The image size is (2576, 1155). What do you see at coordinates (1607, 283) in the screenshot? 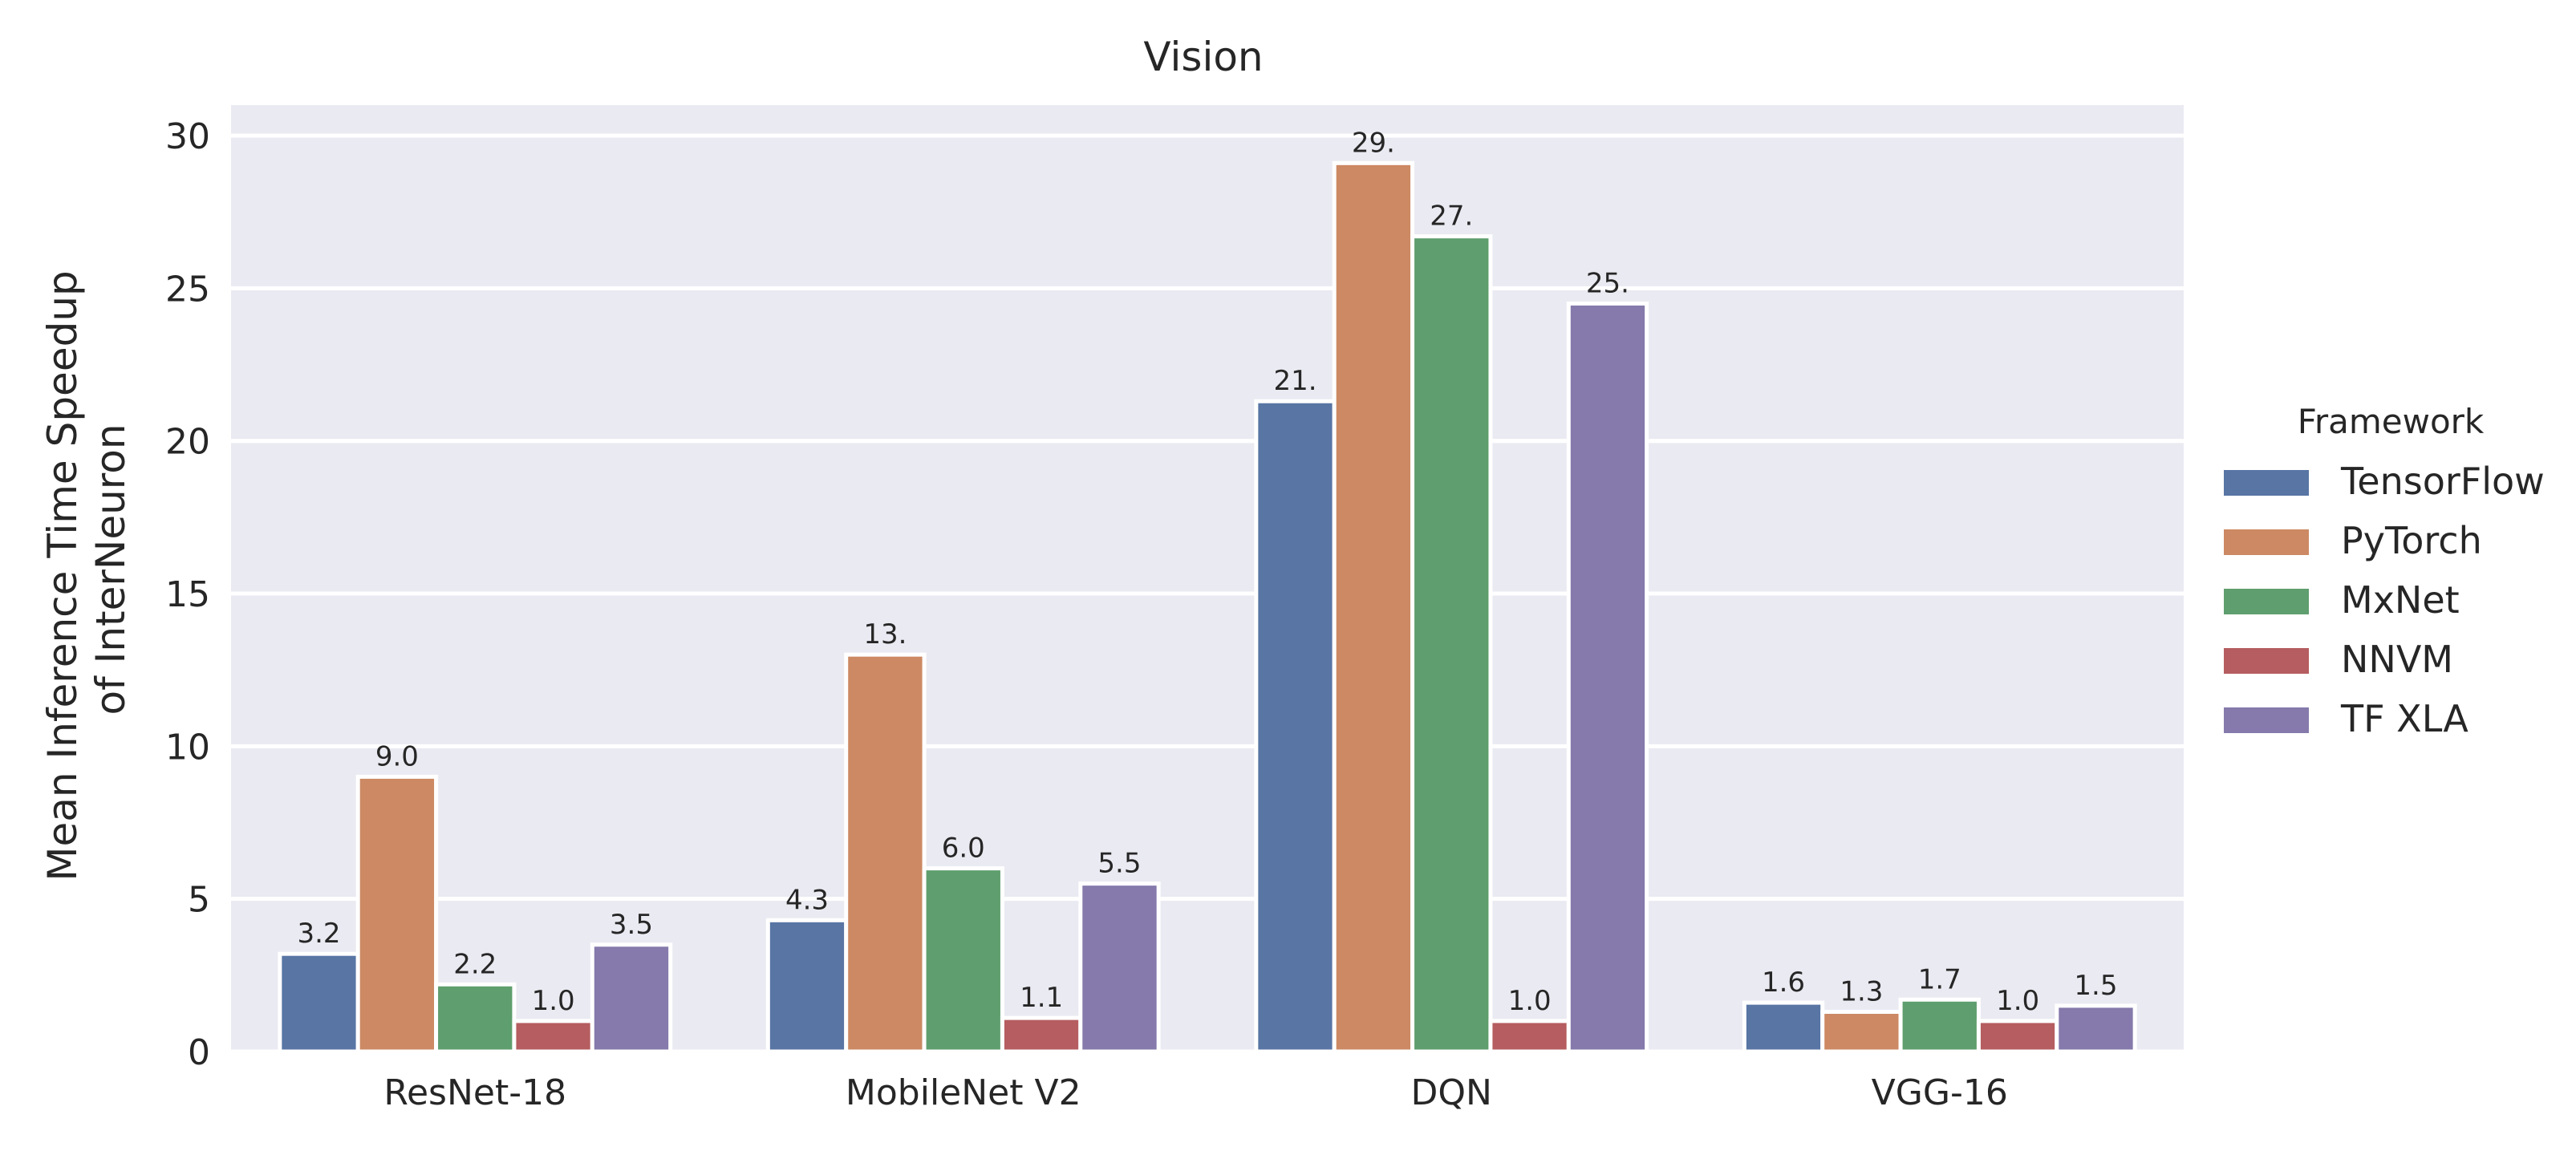
I see `bar-value-label: 25.` at bounding box center [1607, 283].